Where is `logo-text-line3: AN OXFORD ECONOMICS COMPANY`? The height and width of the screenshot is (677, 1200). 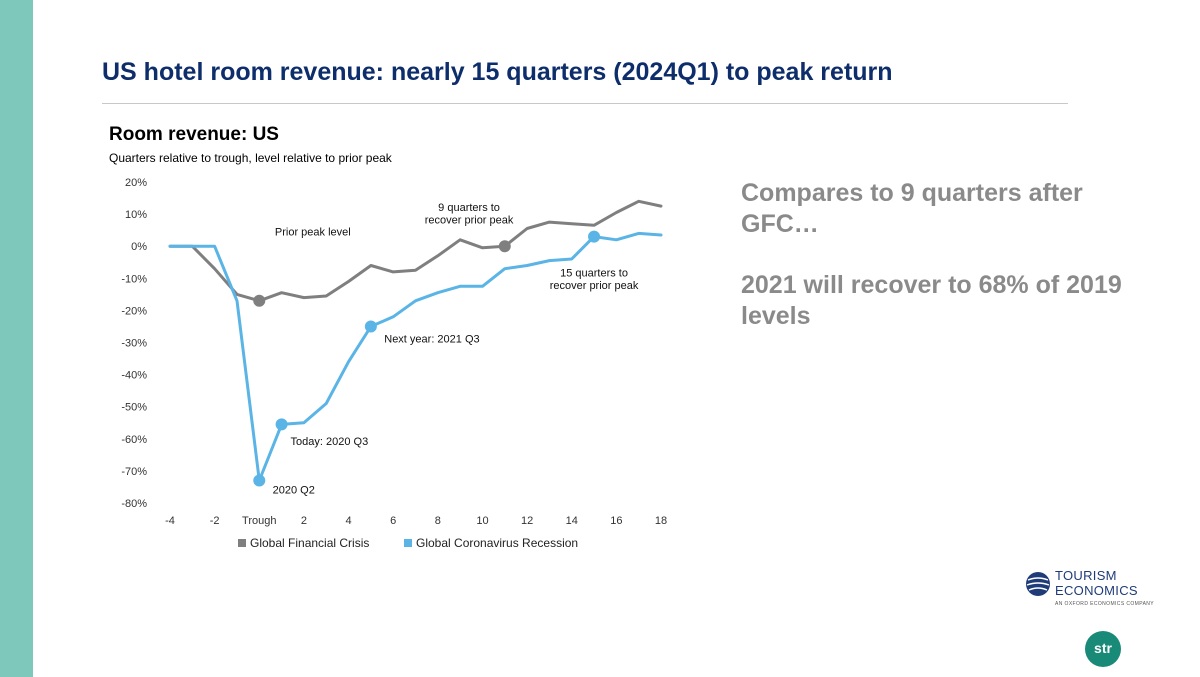
logo-text-line3: AN OXFORD ECONOMICS COMPANY is located at coordinates (1105, 604).